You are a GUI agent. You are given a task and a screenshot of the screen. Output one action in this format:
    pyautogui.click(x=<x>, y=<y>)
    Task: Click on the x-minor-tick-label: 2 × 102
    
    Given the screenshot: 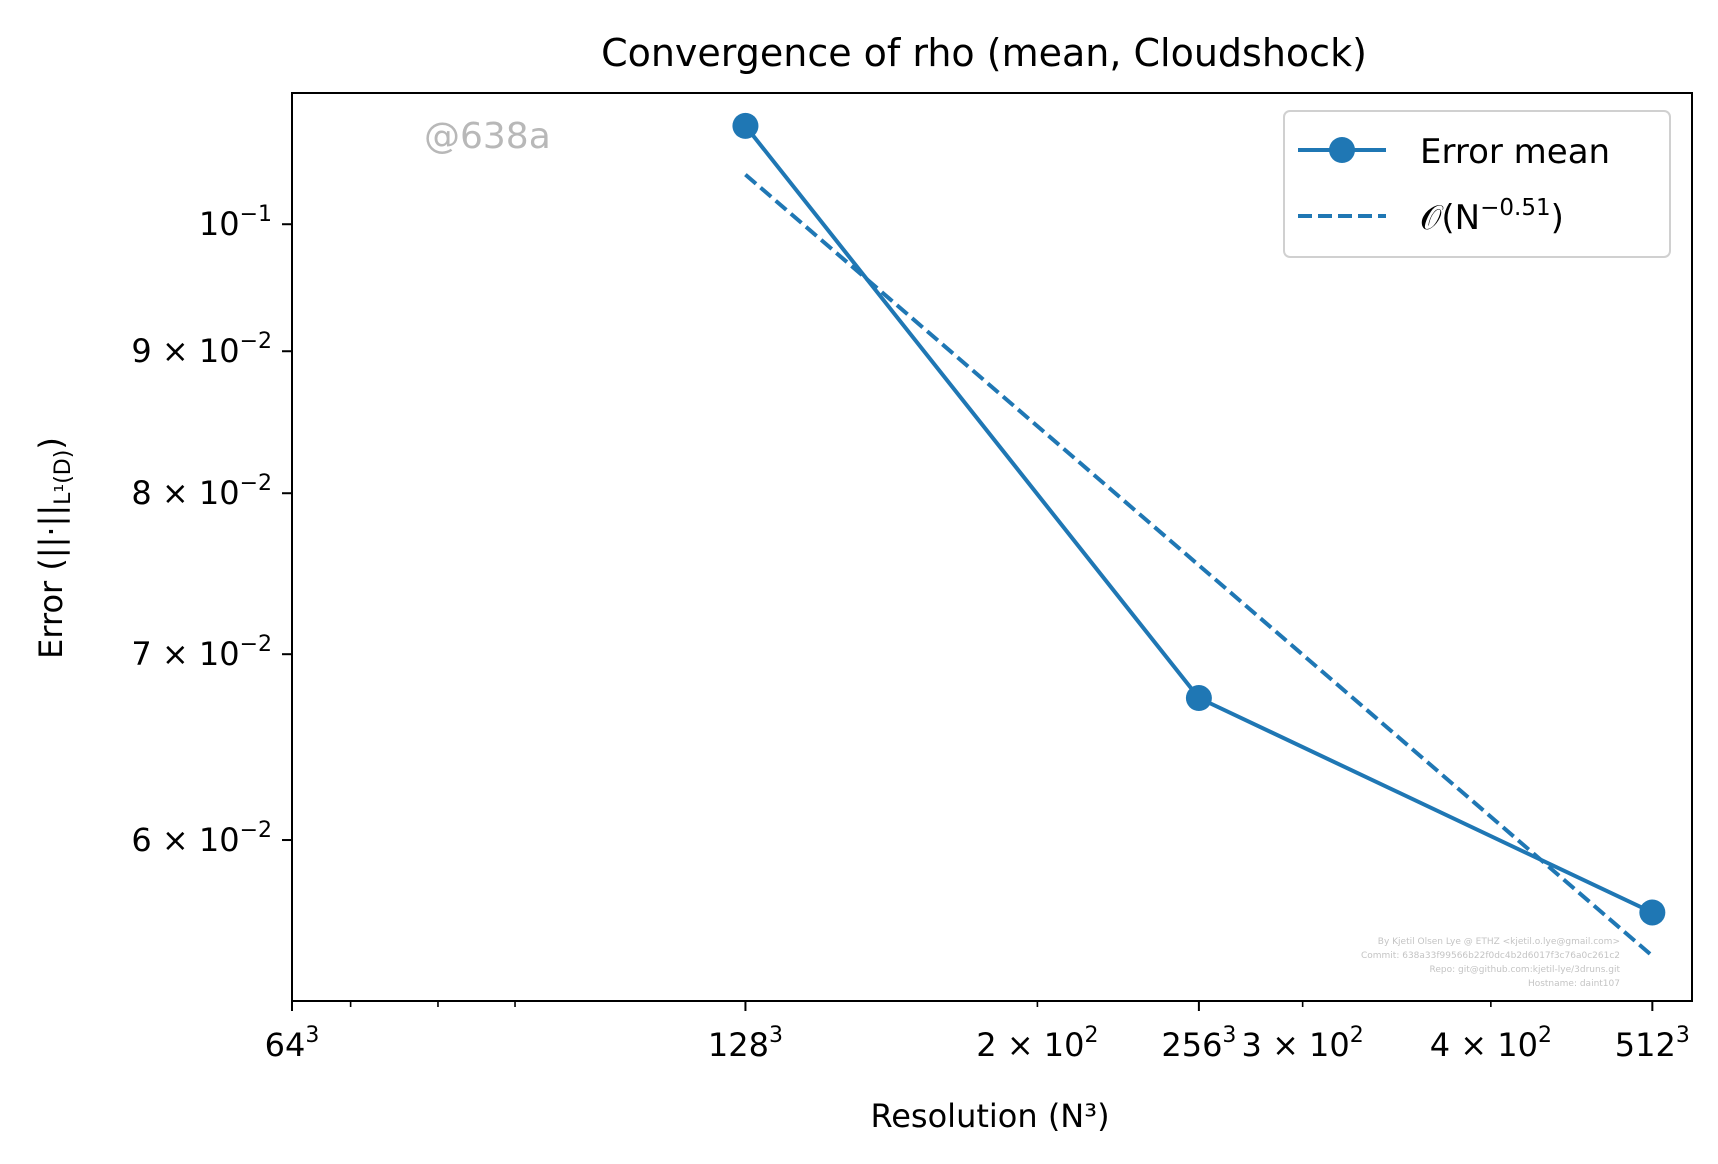 What is the action you would take?
    pyautogui.click(x=1037, y=1043)
    